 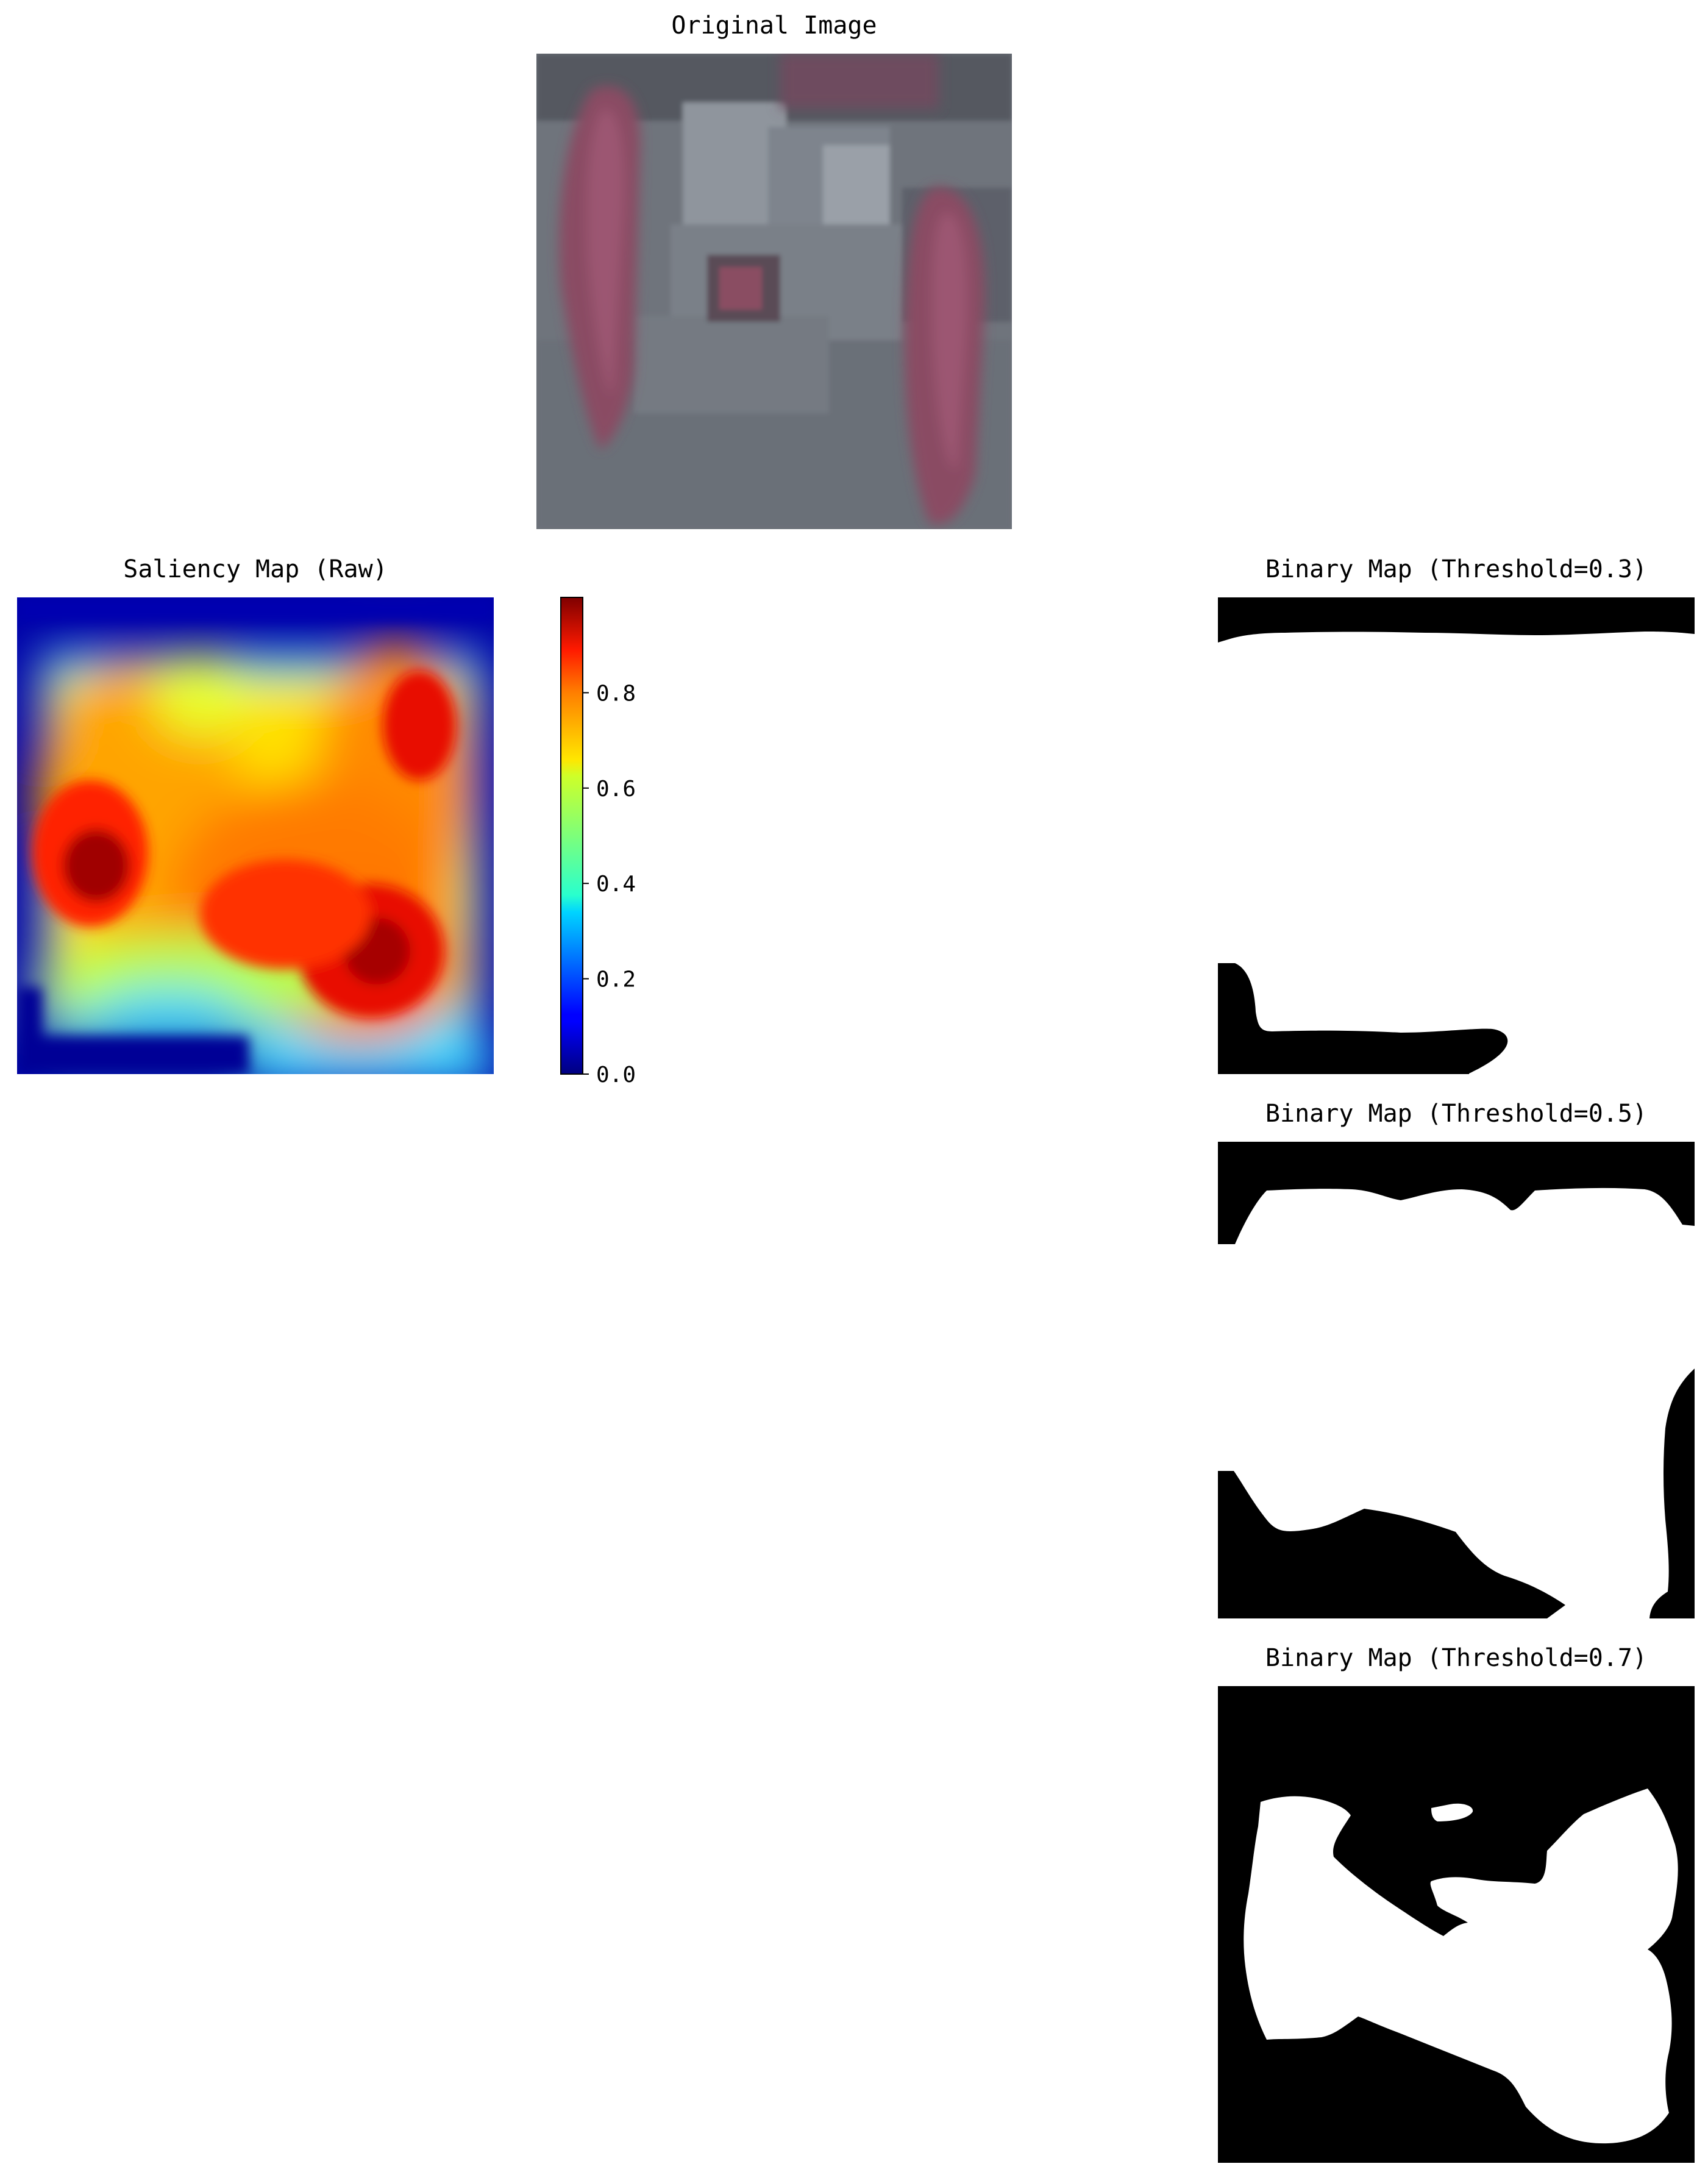 What do you see at coordinates (616, 884) in the screenshot?
I see `colorbar-tick-label: 0.4` at bounding box center [616, 884].